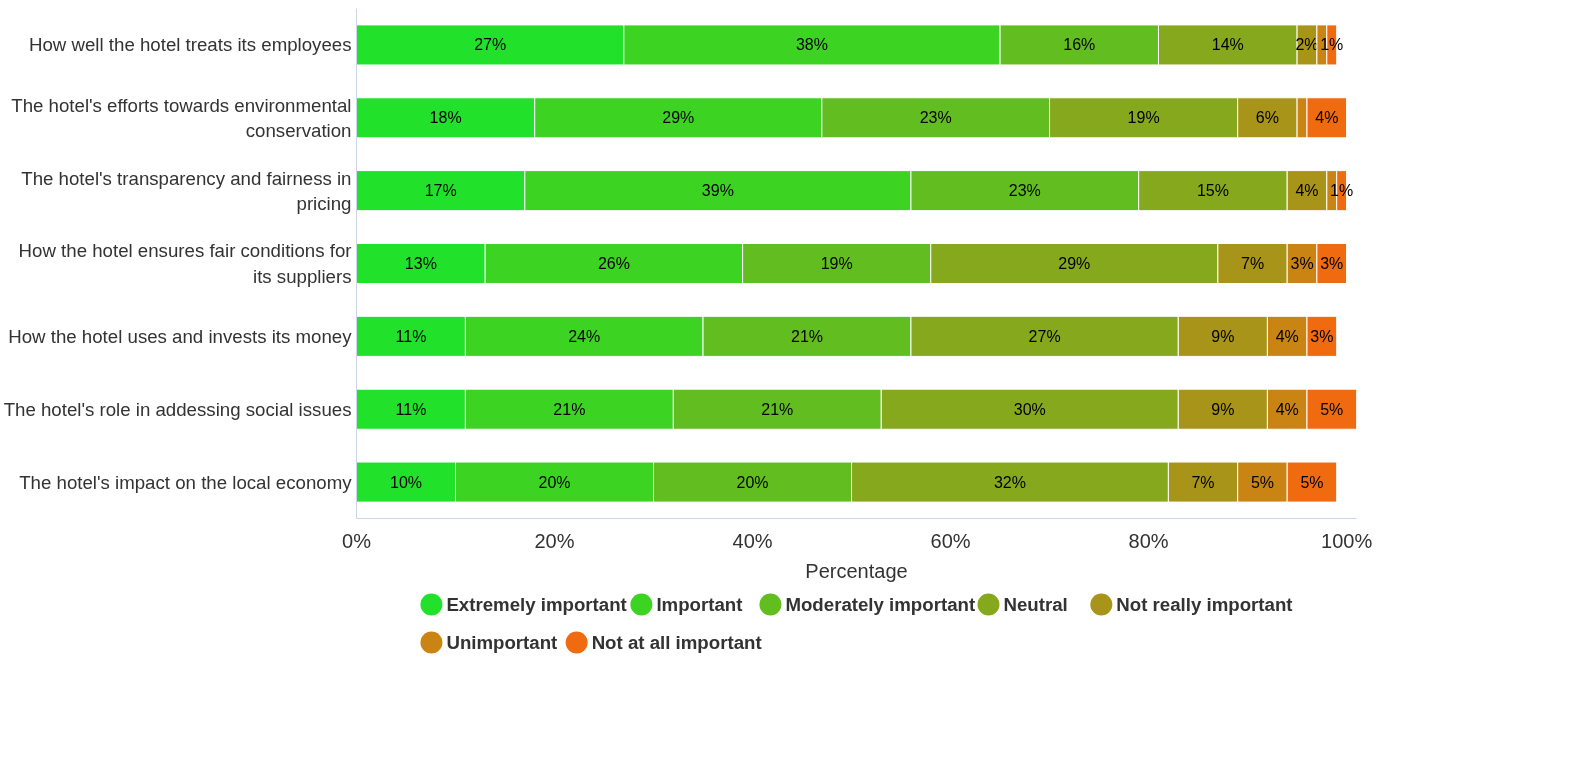 The height and width of the screenshot is (761, 1575). Describe the element at coordinates (1347, 540) in the screenshot. I see `x-tick-label: 100%` at that location.